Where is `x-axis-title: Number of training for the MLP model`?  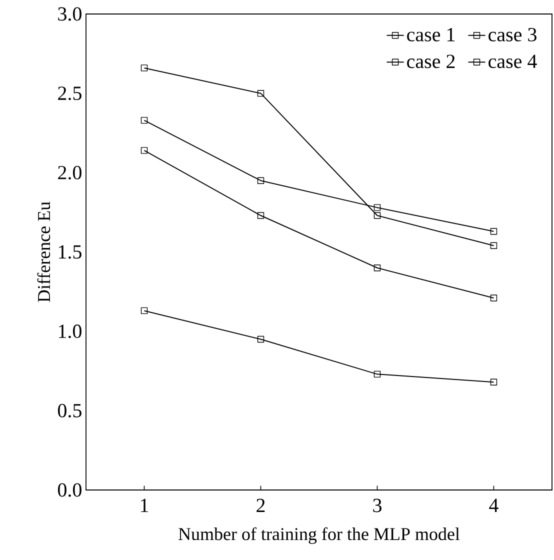 x-axis-title: Number of training for the MLP model is located at coordinates (319, 535).